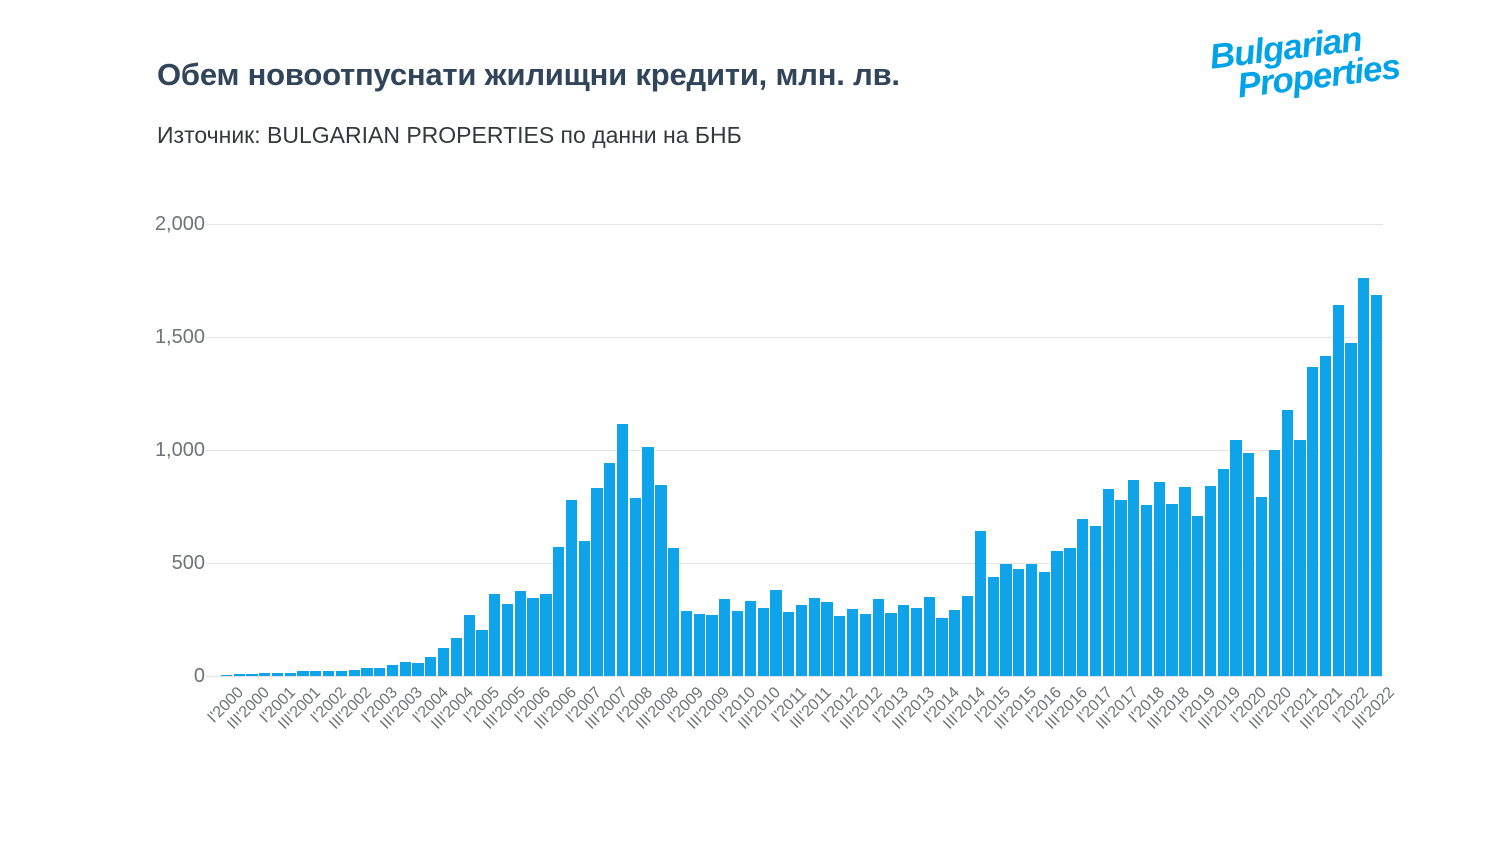 This screenshot has height=844, width=1500. I want to click on x-axis-label: I'2011, so click(729, 705).